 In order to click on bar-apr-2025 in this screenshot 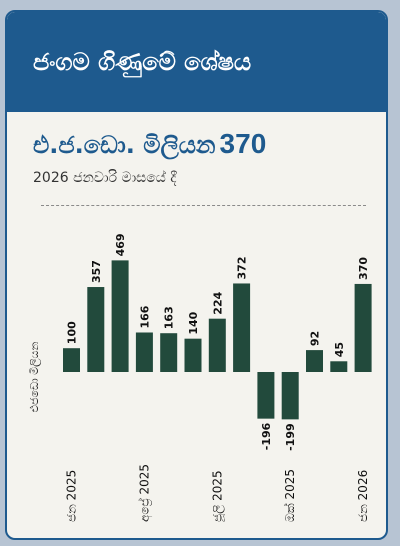, I will do `click(144, 352)`.